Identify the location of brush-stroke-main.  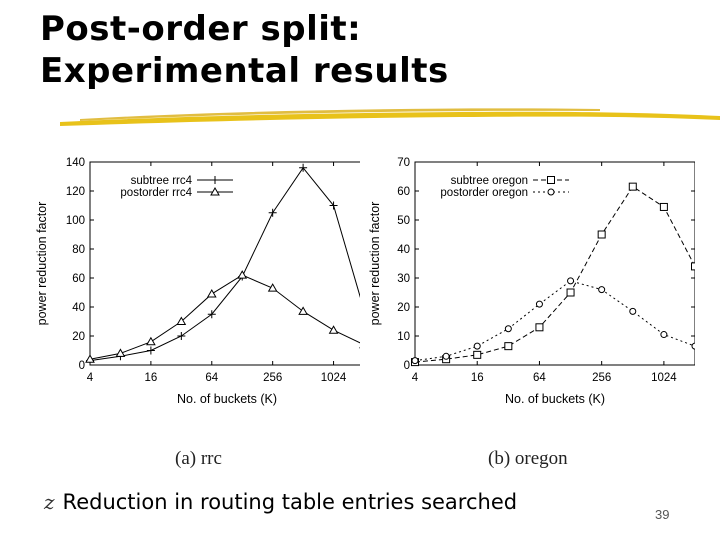
(390, 118).